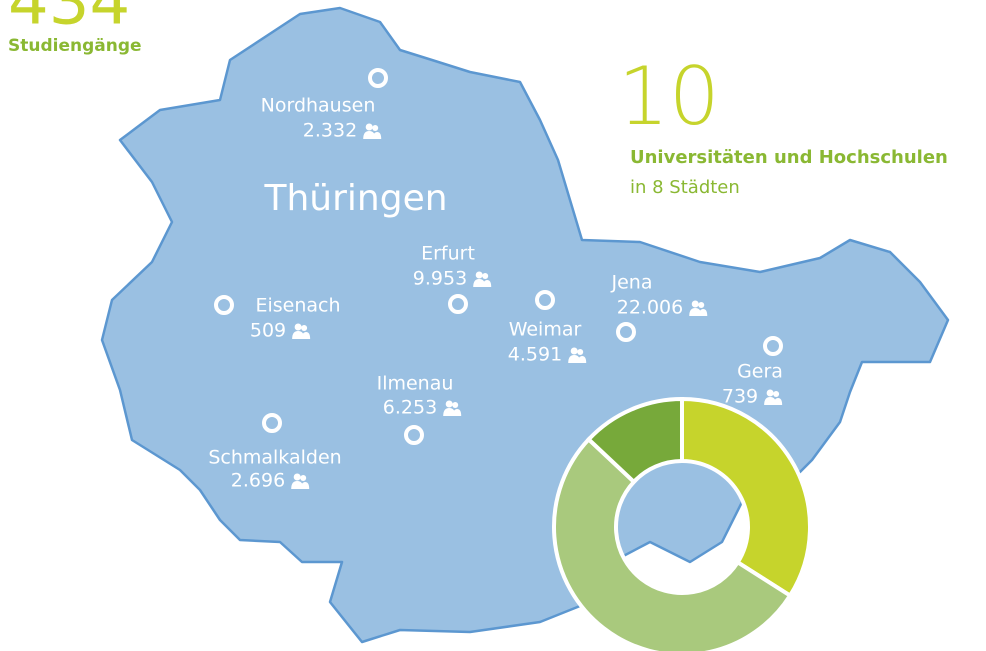  I want to click on city-count: 2.696, so click(258, 481).